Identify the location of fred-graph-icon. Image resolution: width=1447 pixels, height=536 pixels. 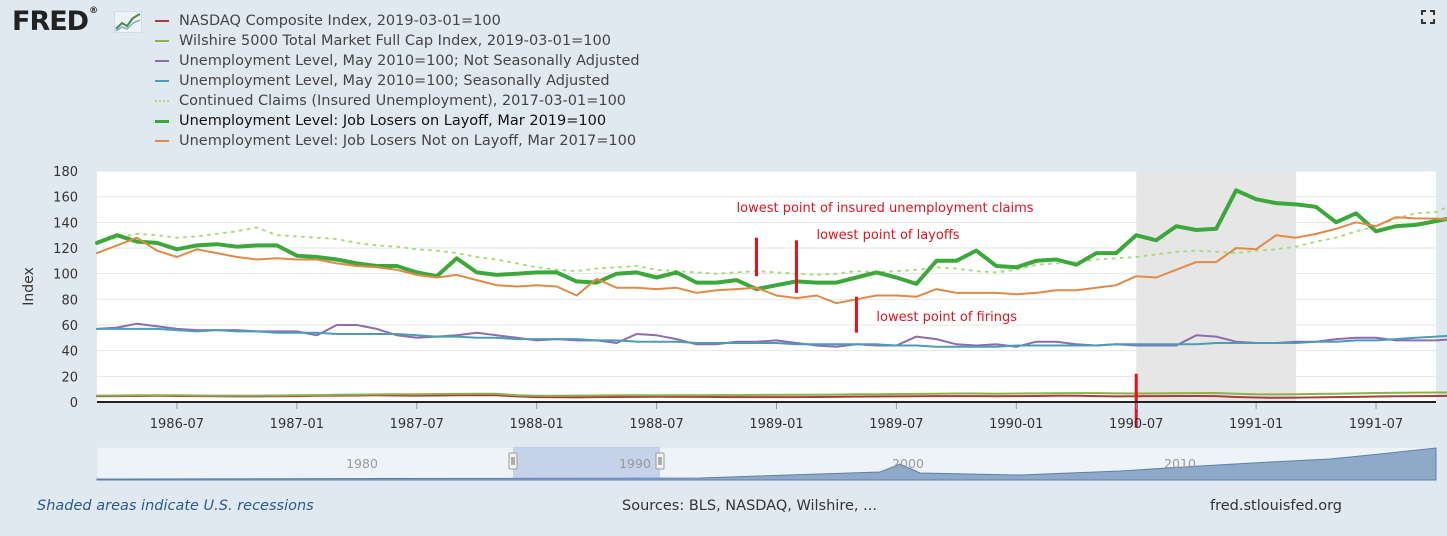
(128, 22).